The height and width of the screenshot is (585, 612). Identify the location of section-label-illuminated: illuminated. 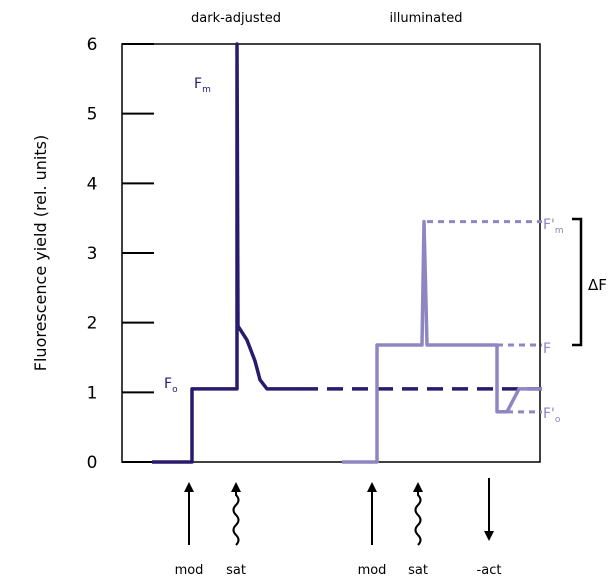
(426, 18).